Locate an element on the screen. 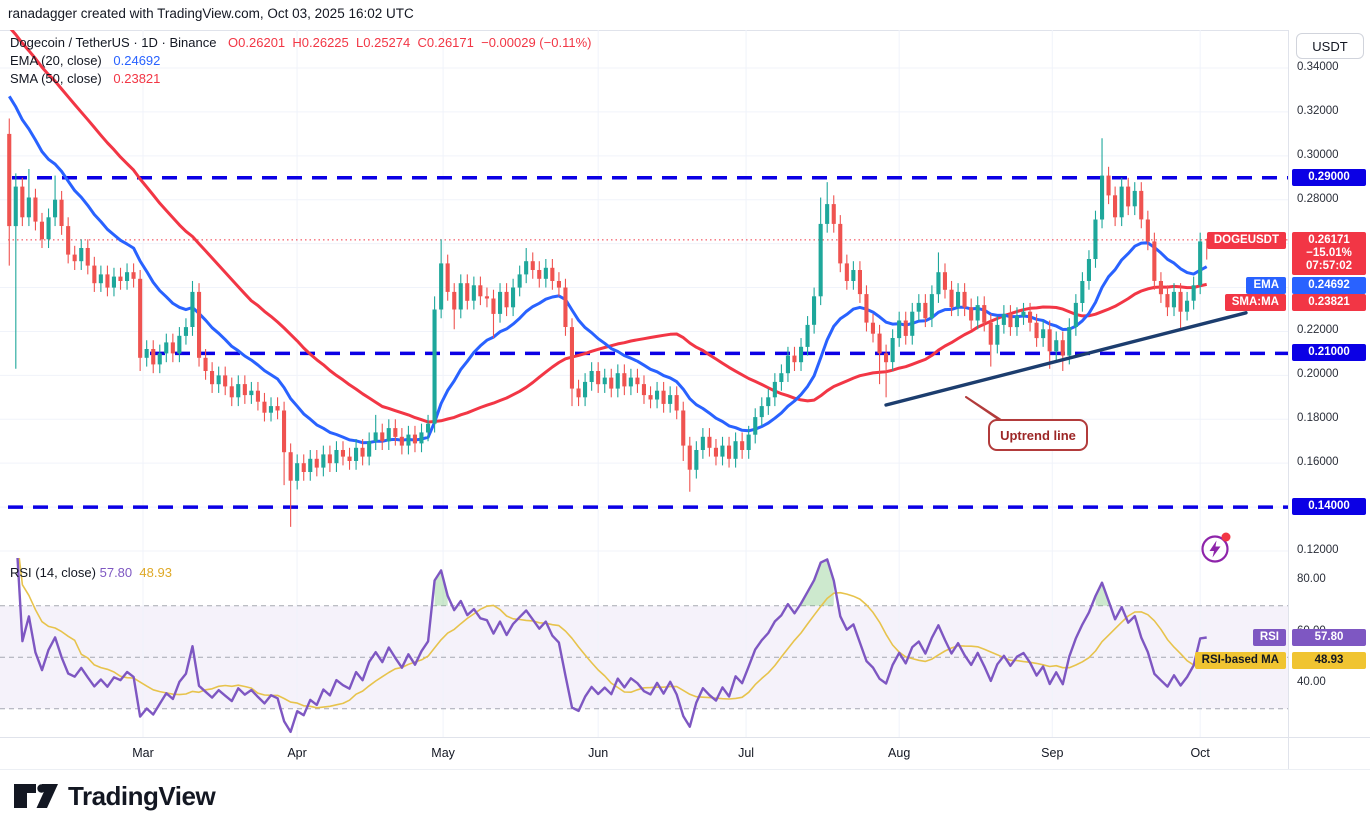  price-tick-0.18000: 0.18000 is located at coordinates (1318, 418).